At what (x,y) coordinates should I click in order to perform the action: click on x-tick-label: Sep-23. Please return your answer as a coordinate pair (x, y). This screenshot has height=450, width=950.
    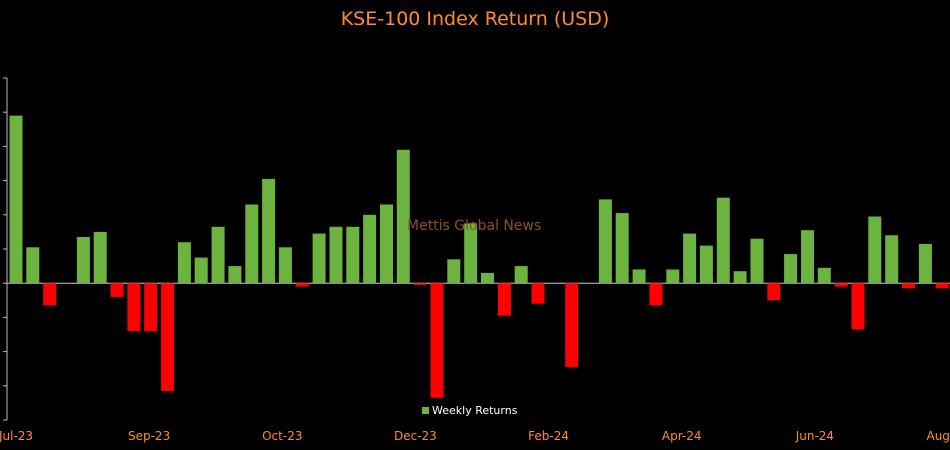
    Looking at the image, I should click on (149, 436).